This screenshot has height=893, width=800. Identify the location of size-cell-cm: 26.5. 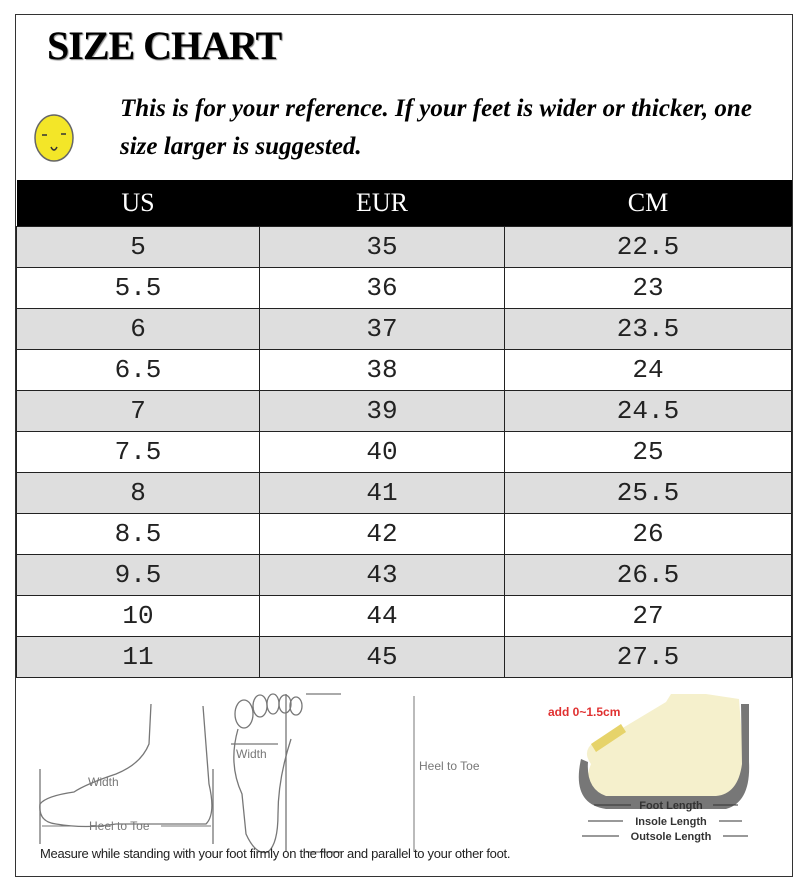
(648, 575).